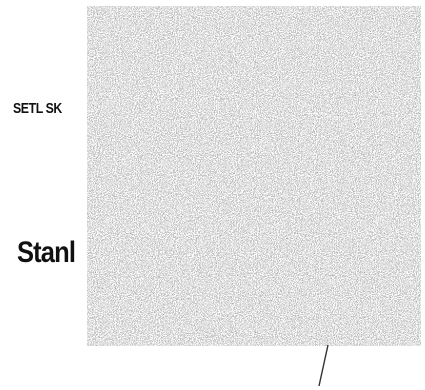 The height and width of the screenshot is (390, 425). I want to click on bottom-label: Stanl, so click(46, 252).